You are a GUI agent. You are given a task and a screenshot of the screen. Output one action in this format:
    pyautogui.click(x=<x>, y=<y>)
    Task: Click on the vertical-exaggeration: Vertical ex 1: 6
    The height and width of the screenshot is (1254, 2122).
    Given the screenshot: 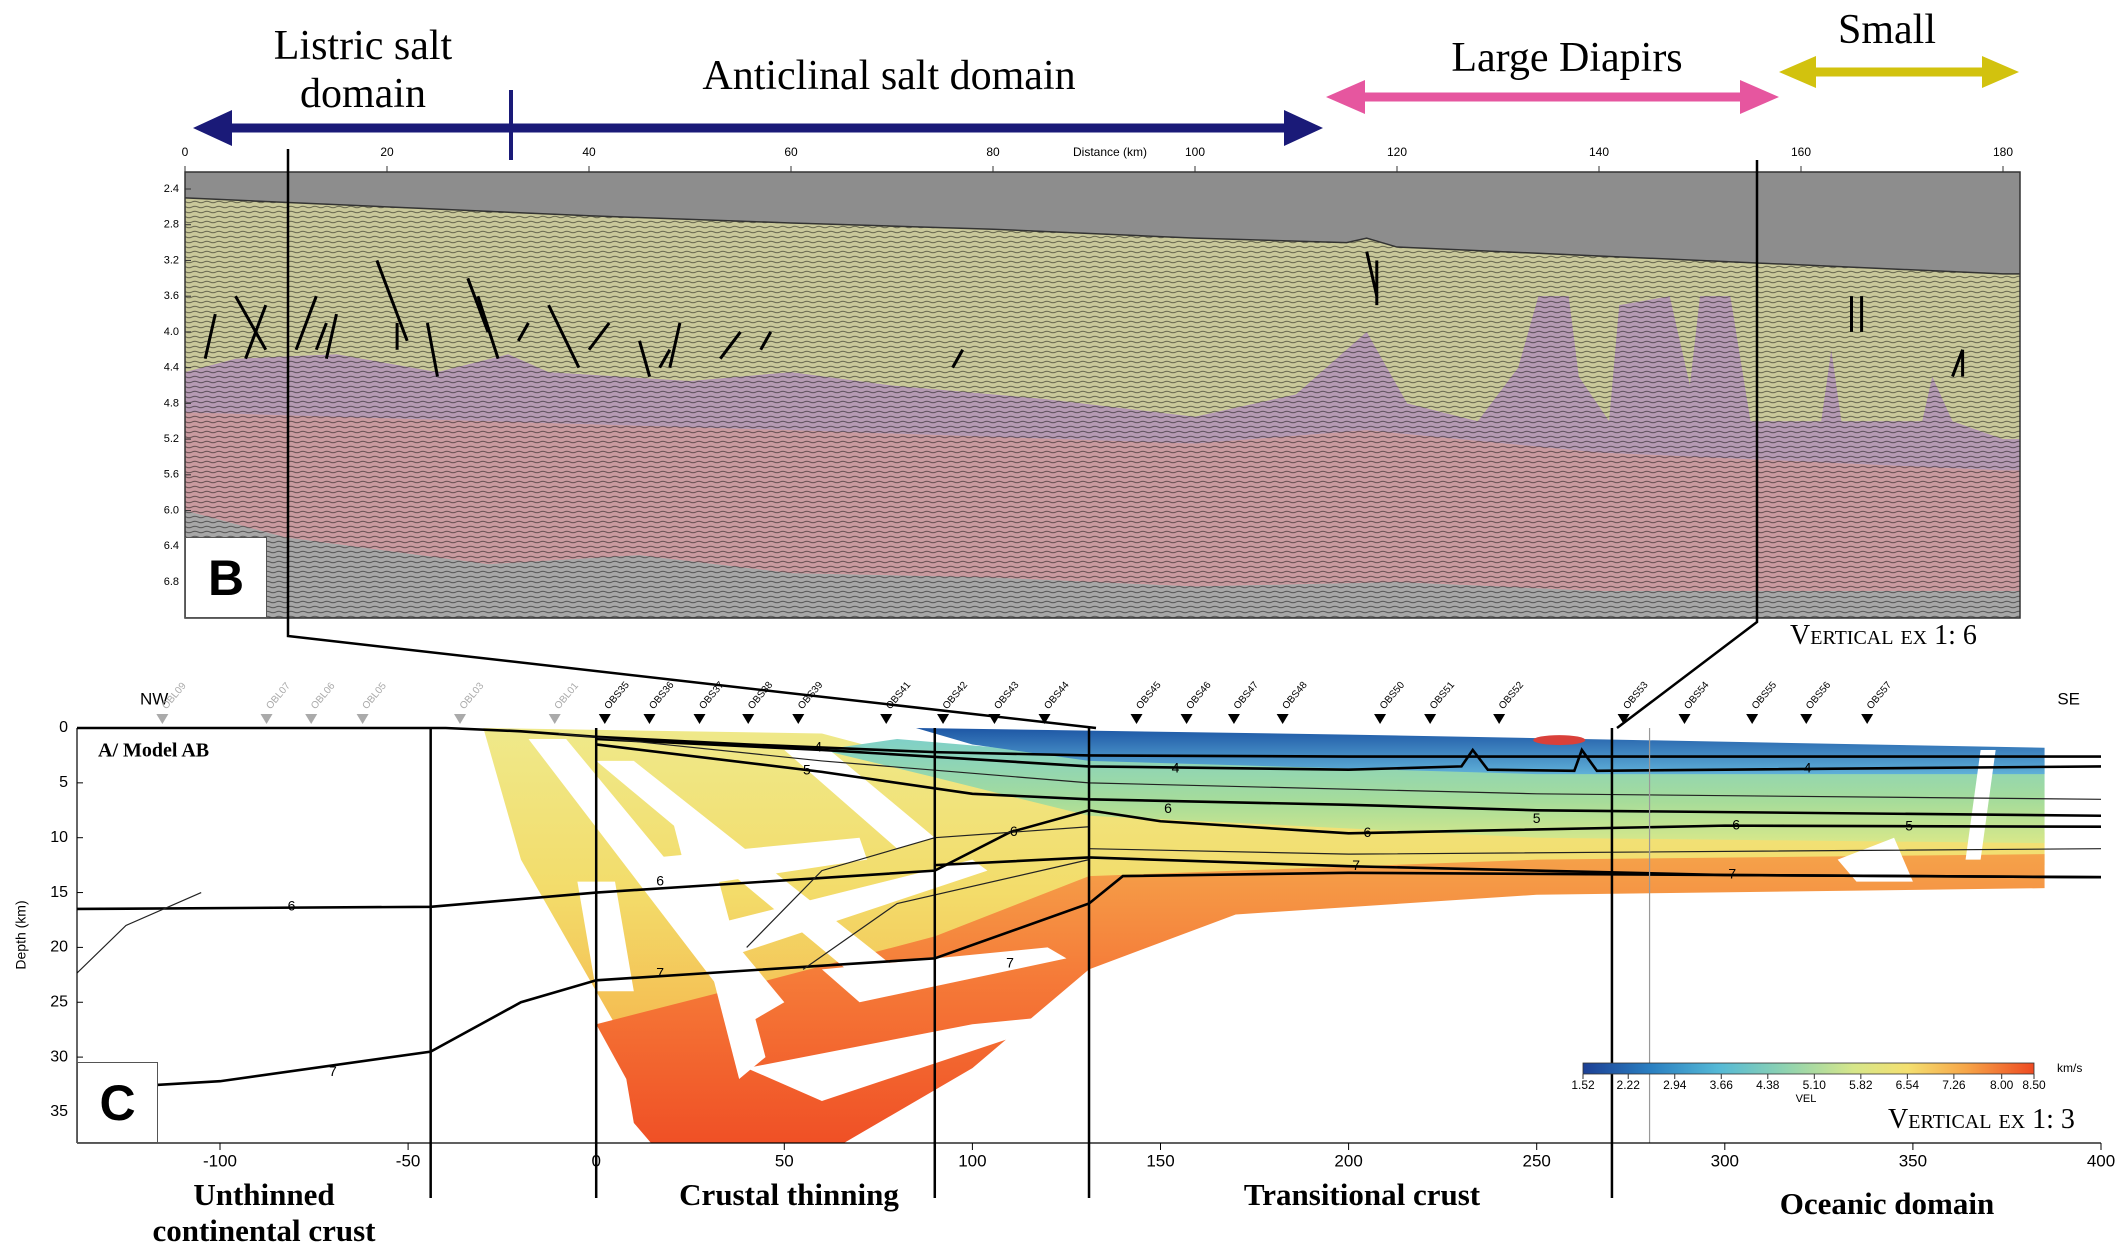 What is the action you would take?
    pyautogui.click(x=1883, y=635)
    